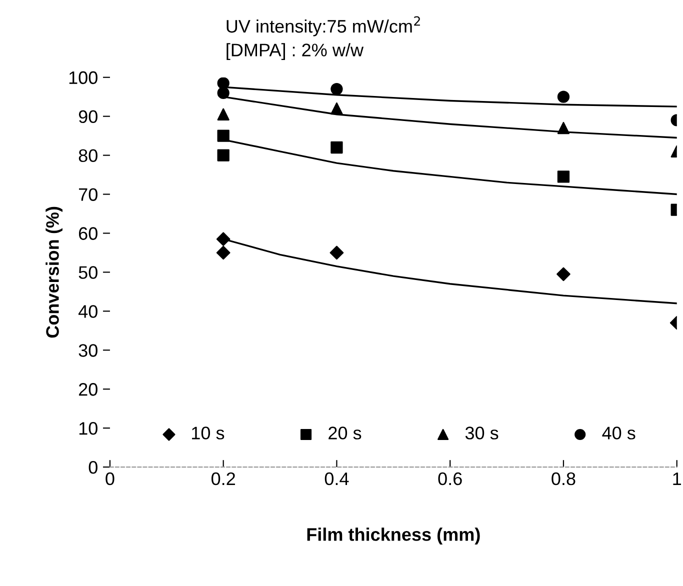  What do you see at coordinates (323, 26) in the screenshot?
I see `text: UV intensity:75 mW/cm$^{2}$` at bounding box center [323, 26].